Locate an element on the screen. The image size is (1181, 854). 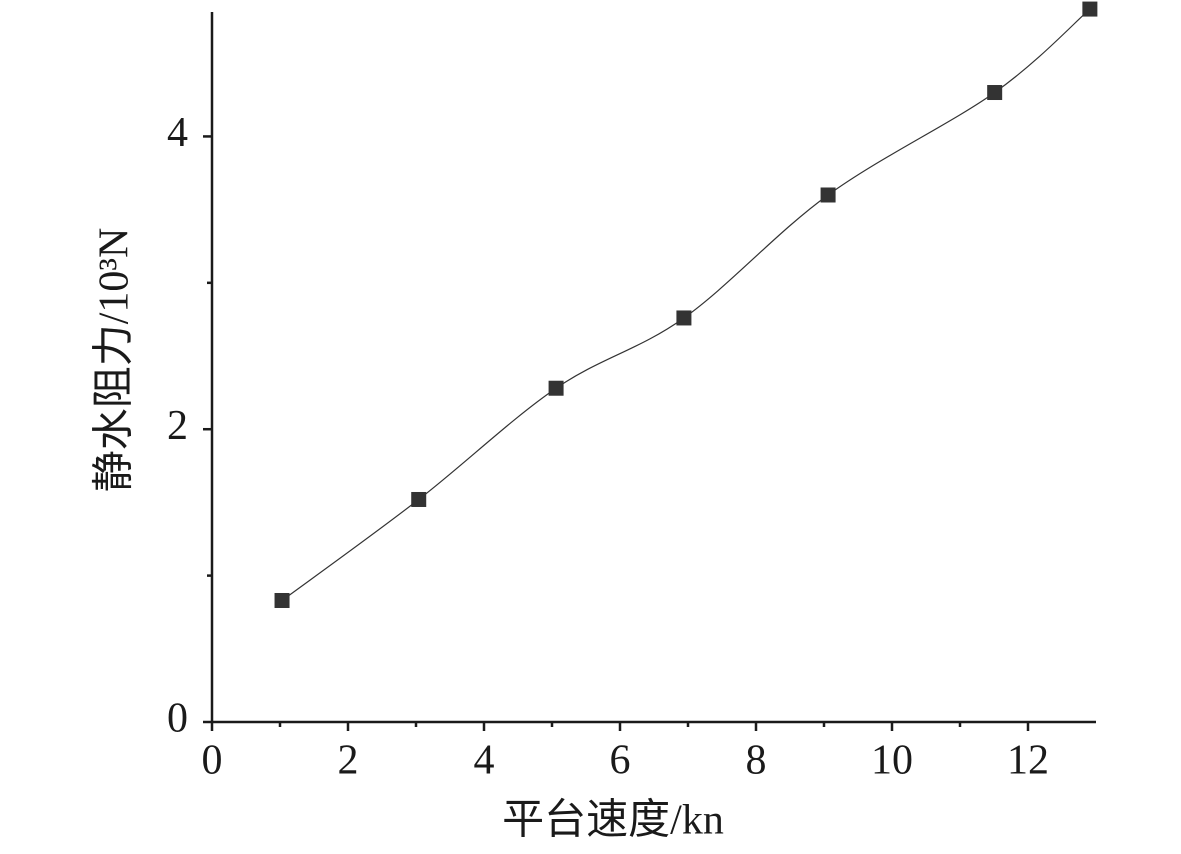
x-tick-label: 10 is located at coordinates (892, 761).